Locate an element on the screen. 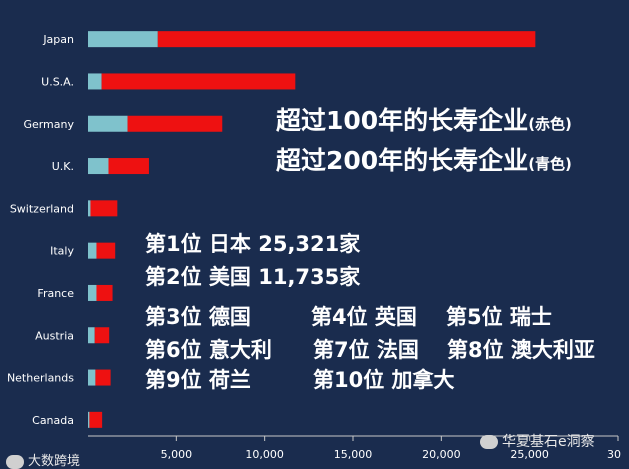 This screenshot has height=469, width=629. wechat-icon is located at coordinates (489, 442).